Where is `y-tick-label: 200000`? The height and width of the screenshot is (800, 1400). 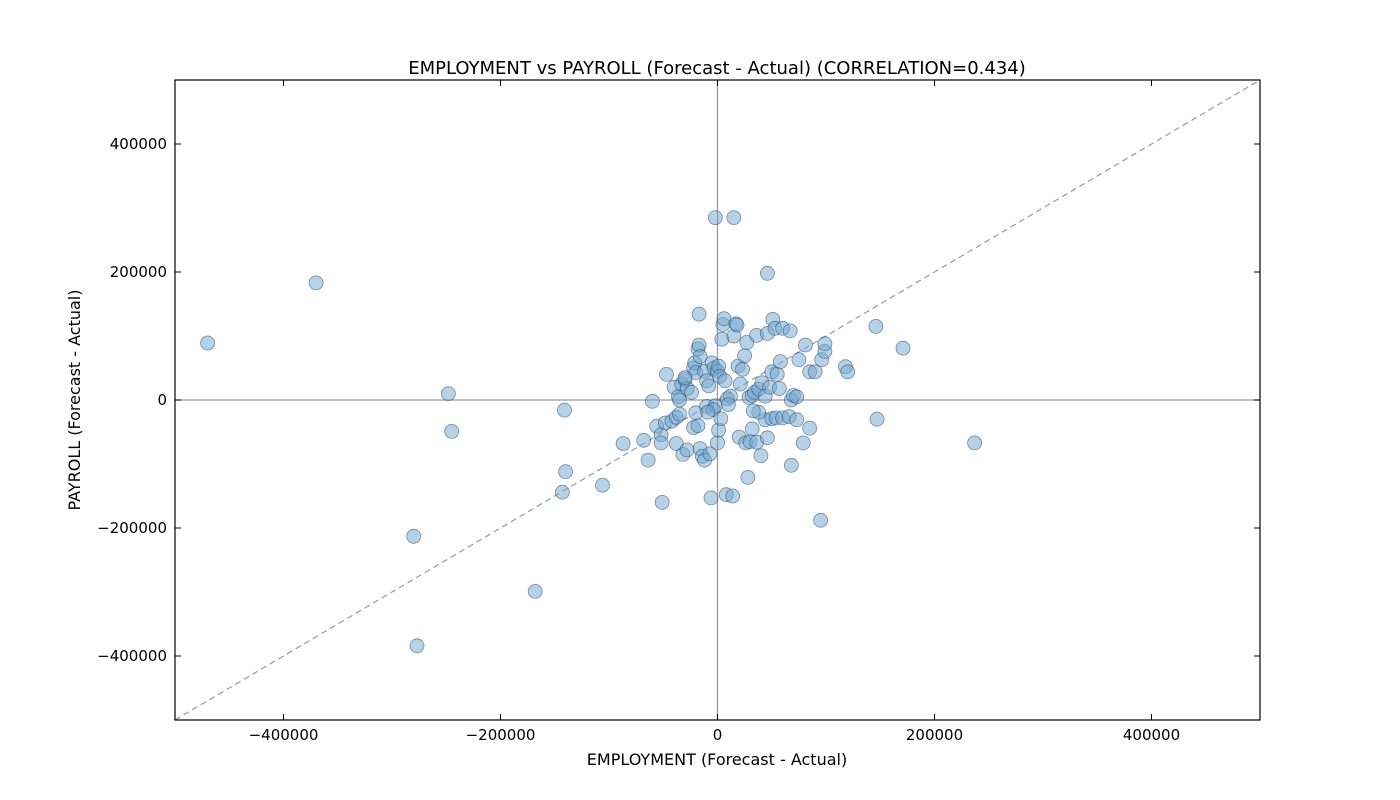
y-tick-label: 200000 is located at coordinates (138, 272).